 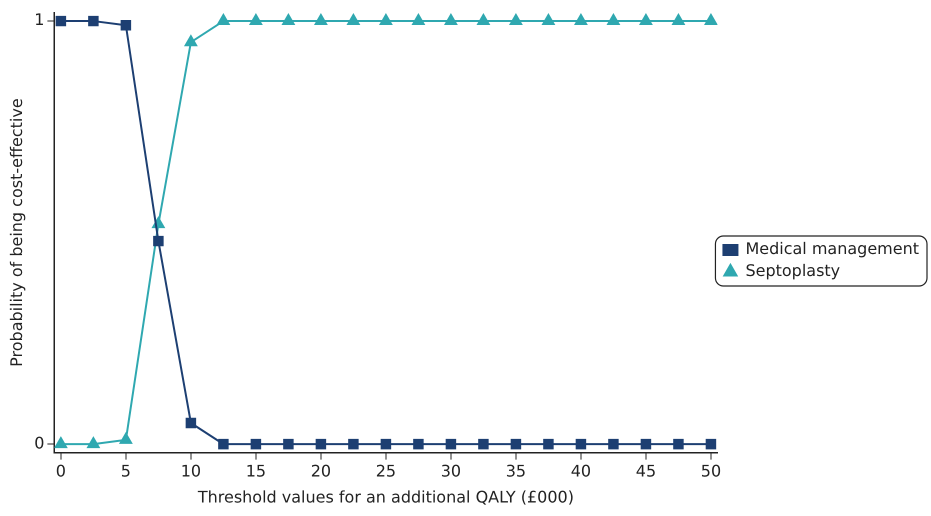 What do you see at coordinates (385, 497) in the screenshot?
I see `x-axis-title: Threshold values for an additional QALY (£000)` at bounding box center [385, 497].